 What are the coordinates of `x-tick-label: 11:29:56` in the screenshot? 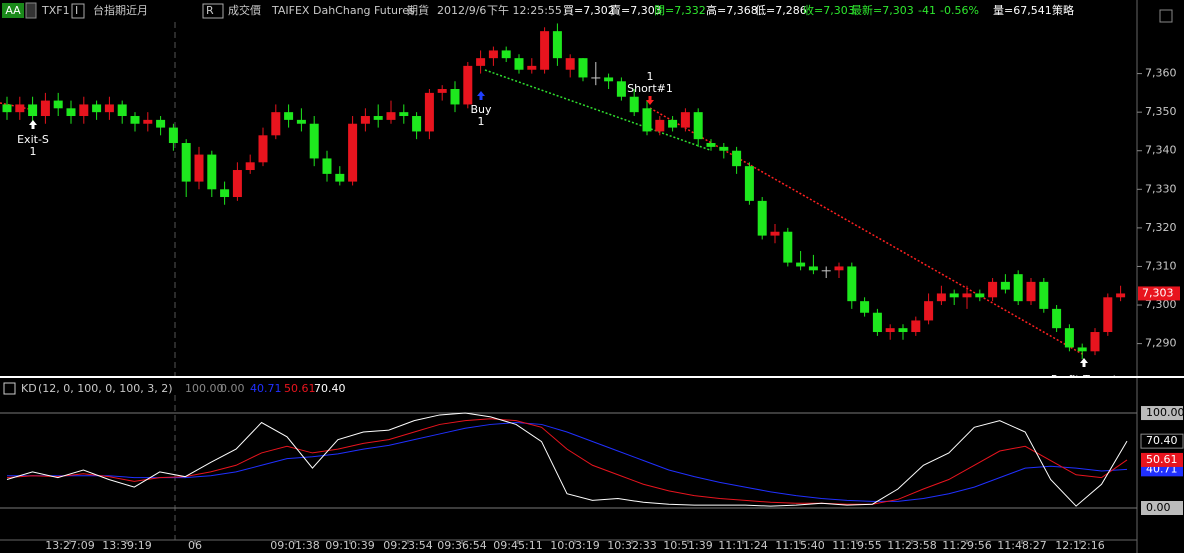 It's located at (966, 545).